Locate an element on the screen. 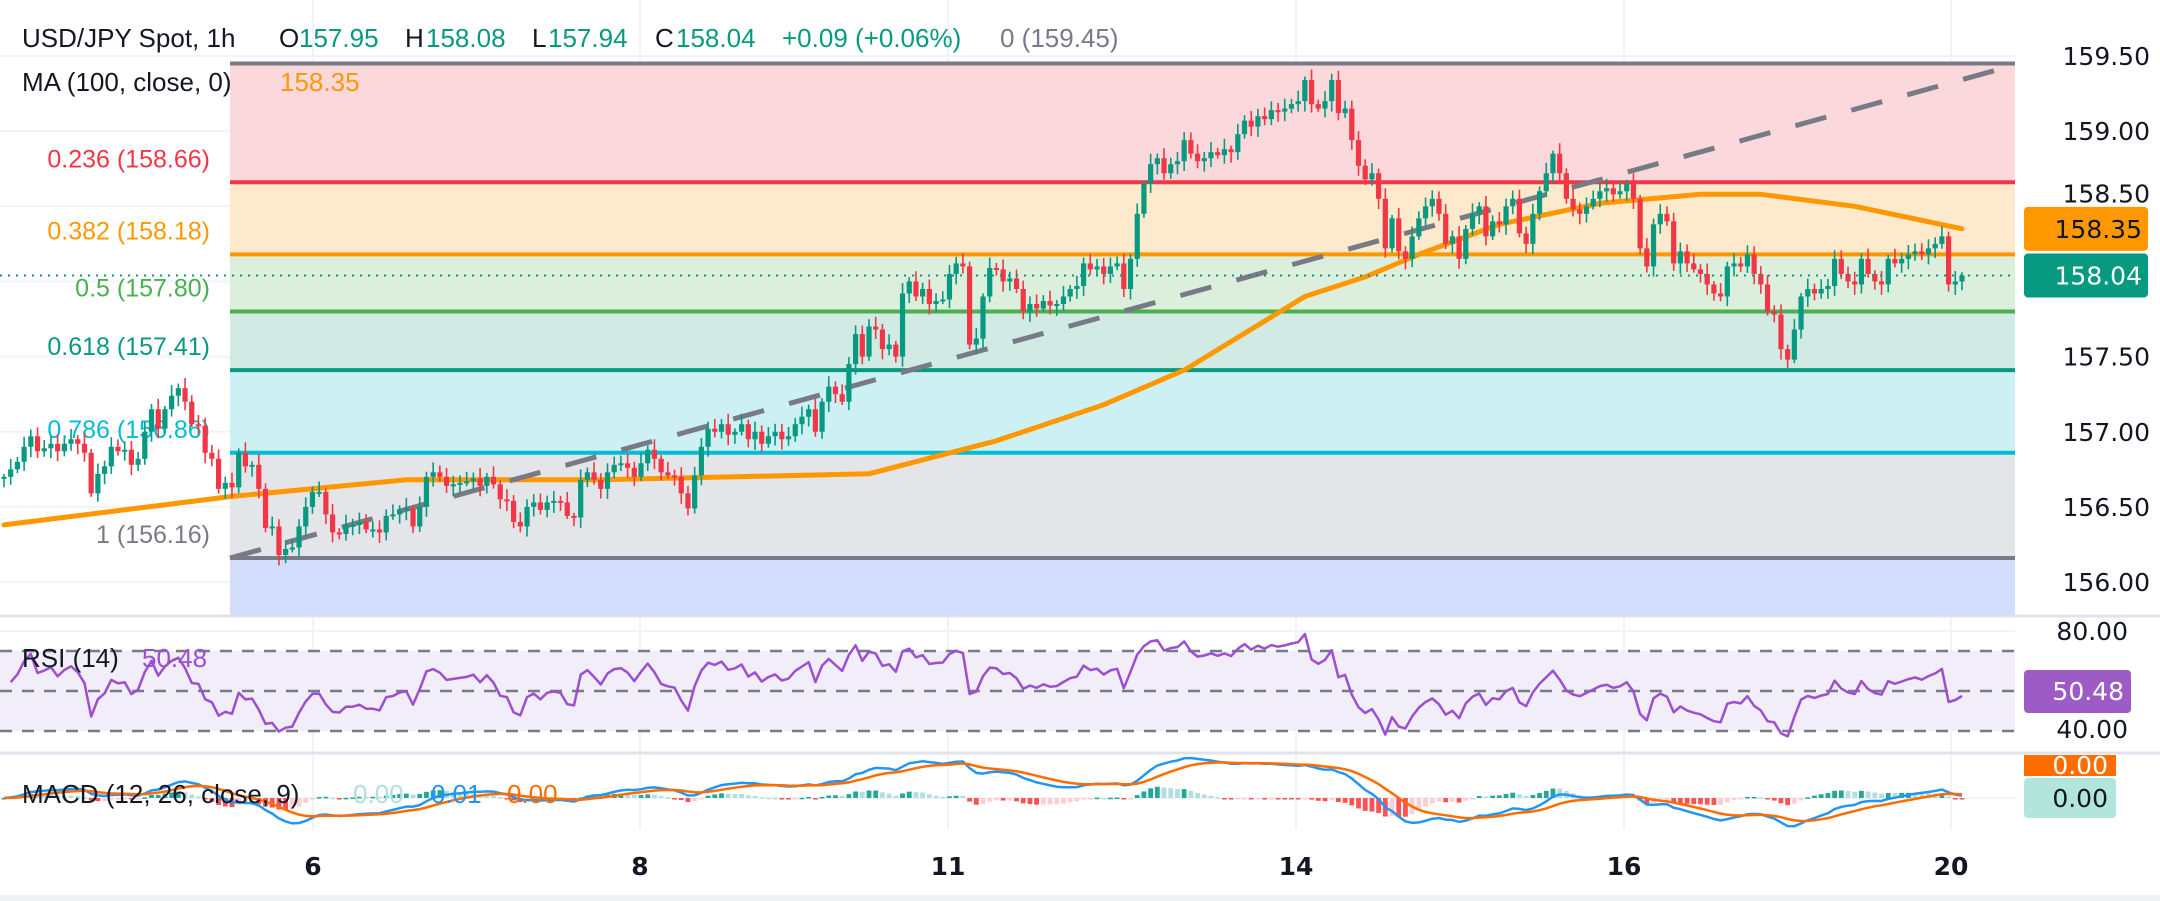 The width and height of the screenshot is (2160, 901). fib-label-0.5: 0.5 (157.80) is located at coordinates (142, 289).